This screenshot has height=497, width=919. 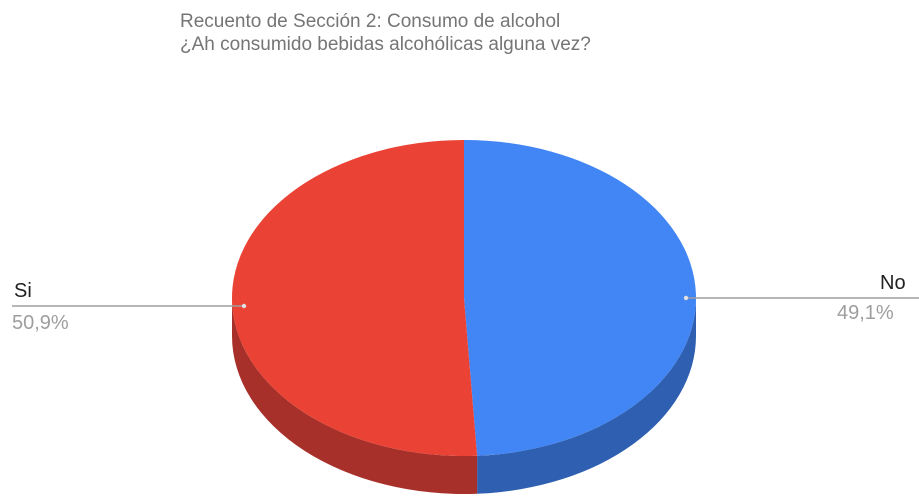 I want to click on pie-side-no, so click(x=586, y=396).